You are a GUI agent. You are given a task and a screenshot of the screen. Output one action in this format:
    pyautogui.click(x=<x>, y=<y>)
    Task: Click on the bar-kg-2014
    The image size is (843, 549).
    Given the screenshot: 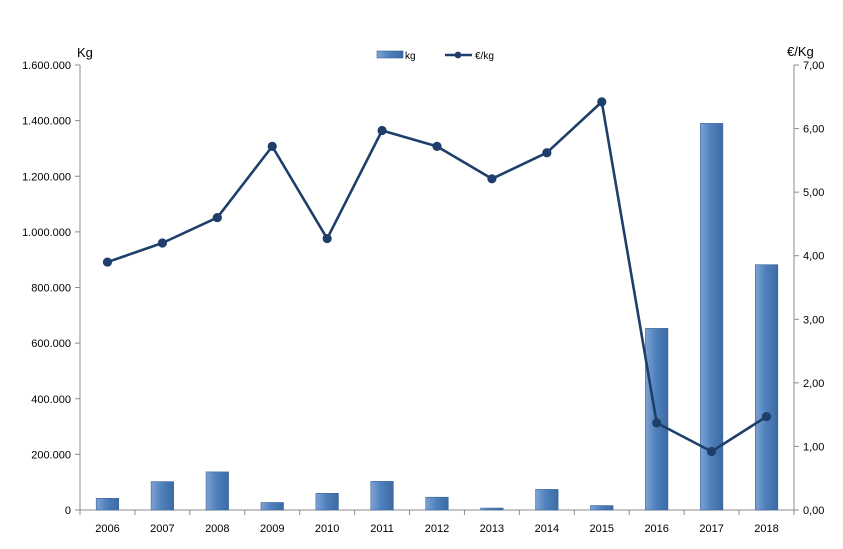 What is the action you would take?
    pyautogui.click(x=547, y=500)
    